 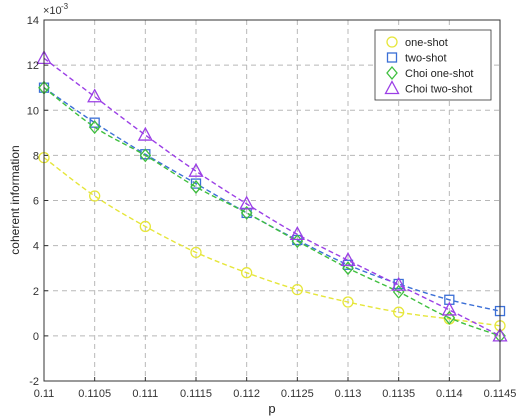 I want to click on x-tick-label: 0.114, so click(x=449, y=394).